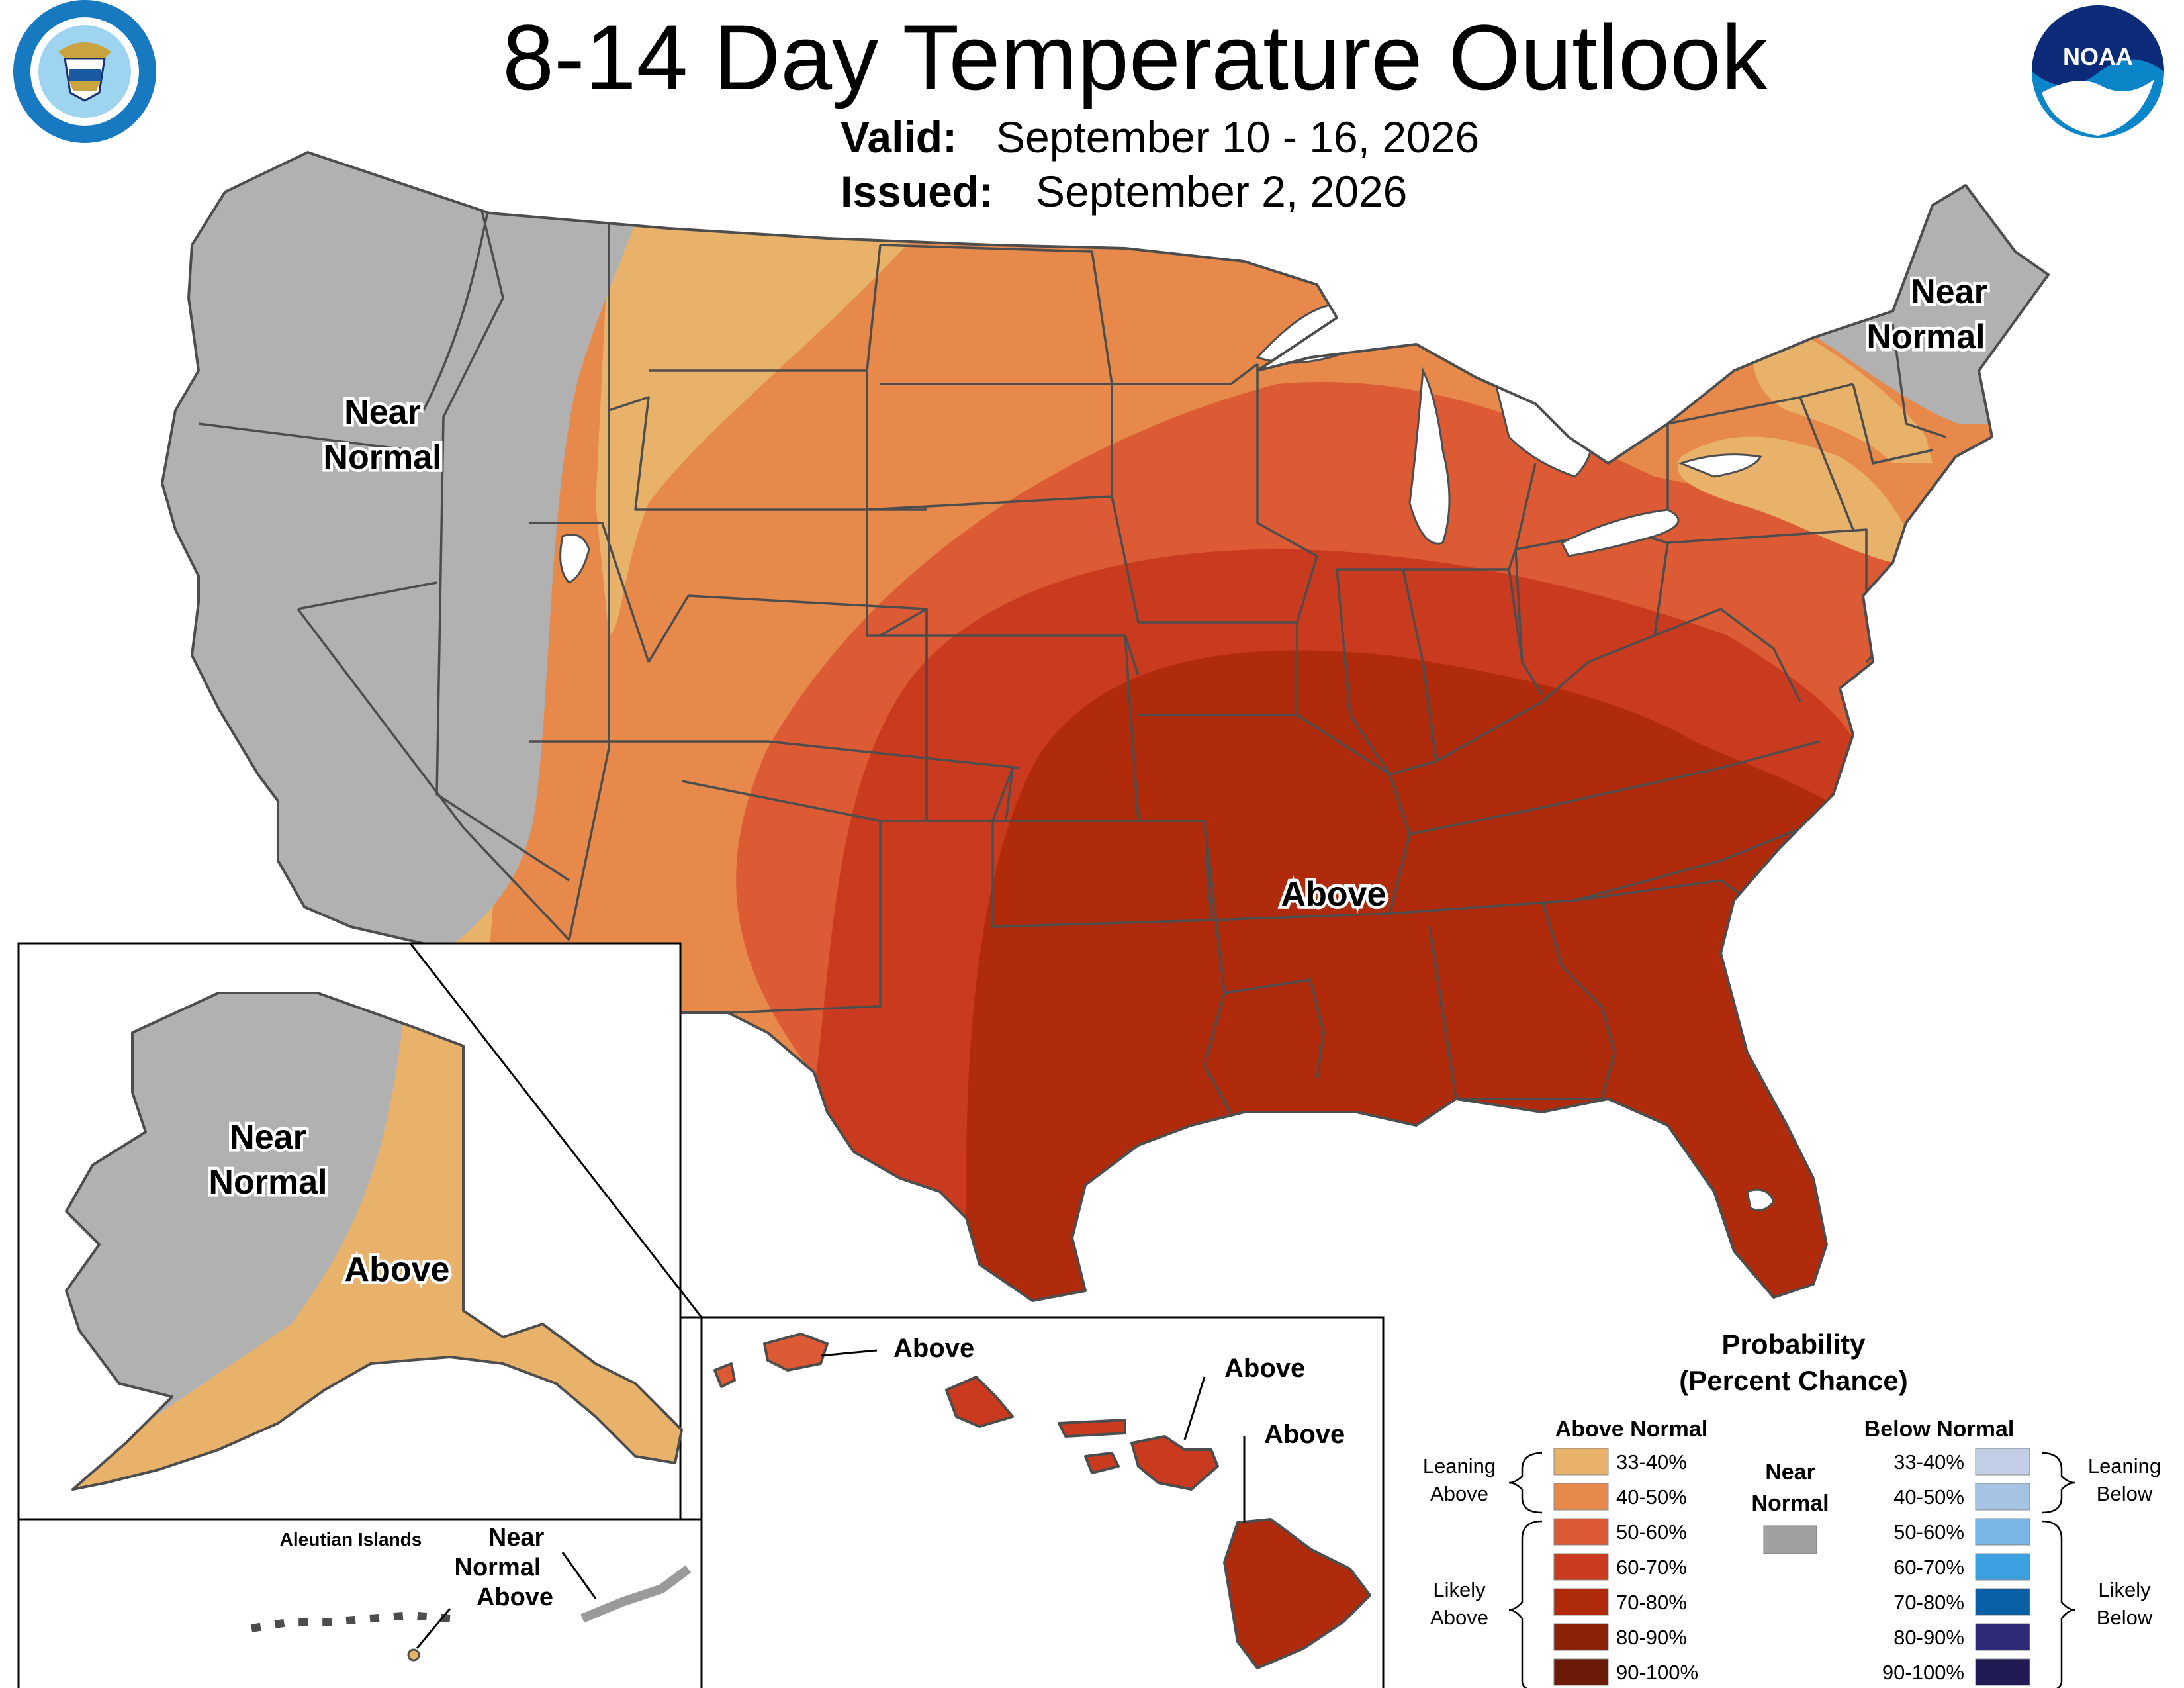  I want to click on legend-below-label: 50-60%, so click(1928, 1532).